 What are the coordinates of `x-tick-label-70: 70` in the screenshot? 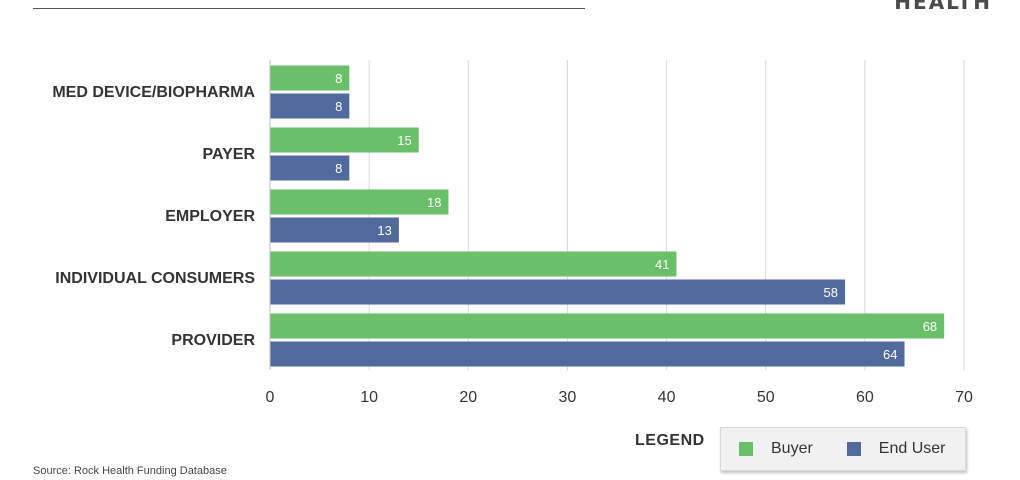 It's located at (964, 397).